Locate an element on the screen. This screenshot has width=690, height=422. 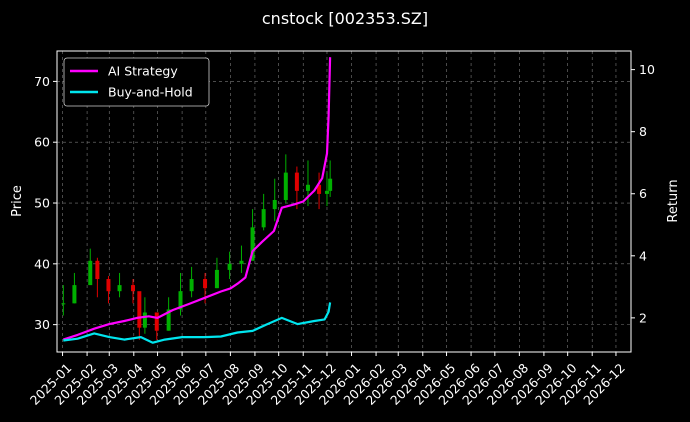
y-tick-label: 70 is located at coordinates (42, 81).